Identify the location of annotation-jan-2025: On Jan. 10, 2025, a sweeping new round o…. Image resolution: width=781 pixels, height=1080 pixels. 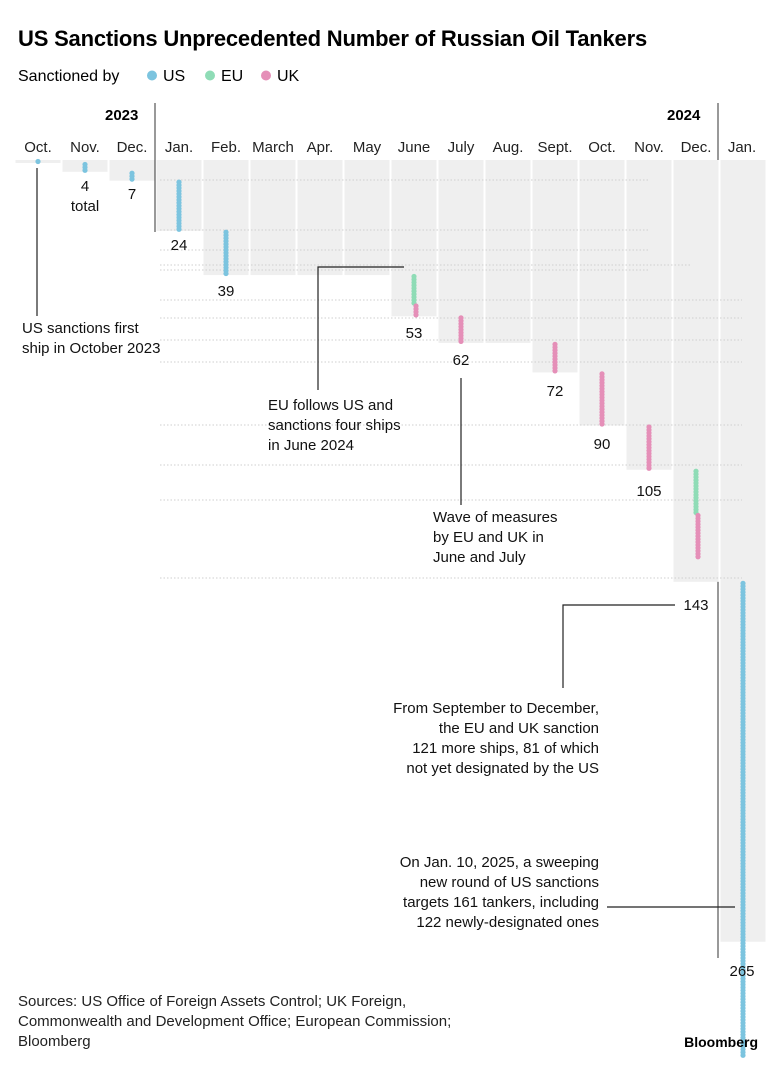
(567, 892).